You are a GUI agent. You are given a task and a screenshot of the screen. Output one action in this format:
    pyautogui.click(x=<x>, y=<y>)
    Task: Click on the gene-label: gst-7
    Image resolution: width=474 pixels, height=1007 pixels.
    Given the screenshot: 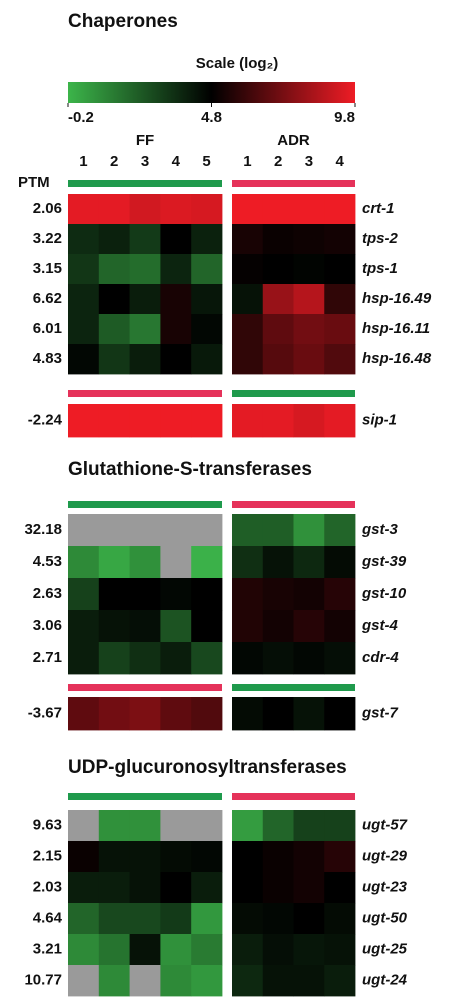 What is the action you would take?
    pyautogui.click(x=379, y=712)
    